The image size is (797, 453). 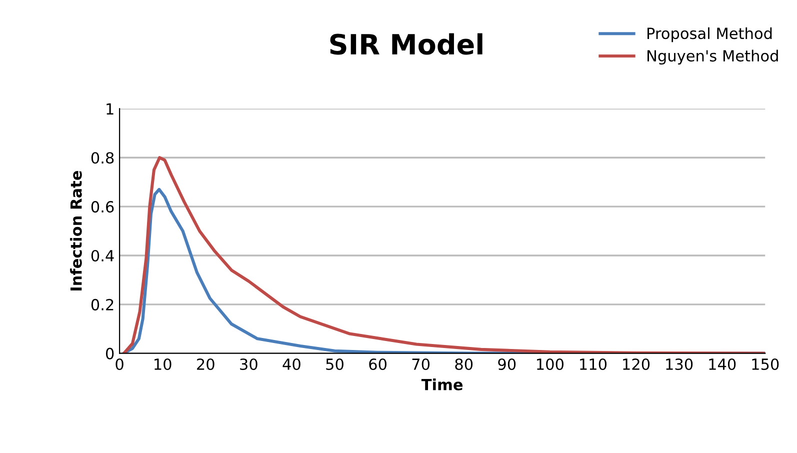 What do you see at coordinates (102, 158) in the screenshot?
I see `y-tick-label: 0.8` at bounding box center [102, 158].